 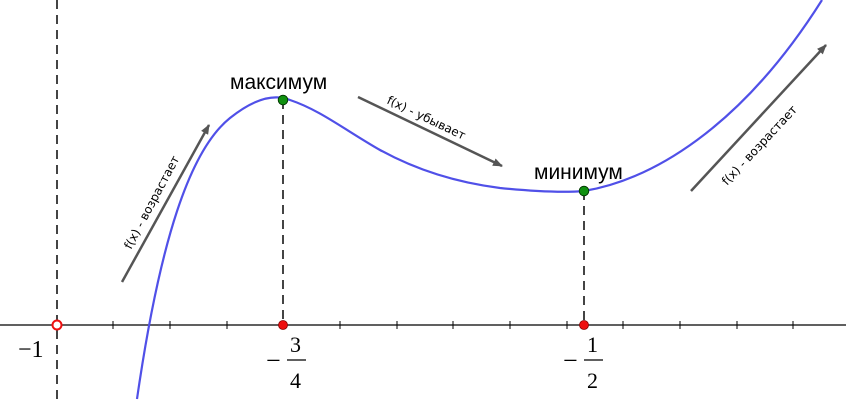 I want to click on svg-text: 1, so click(x=592, y=344).